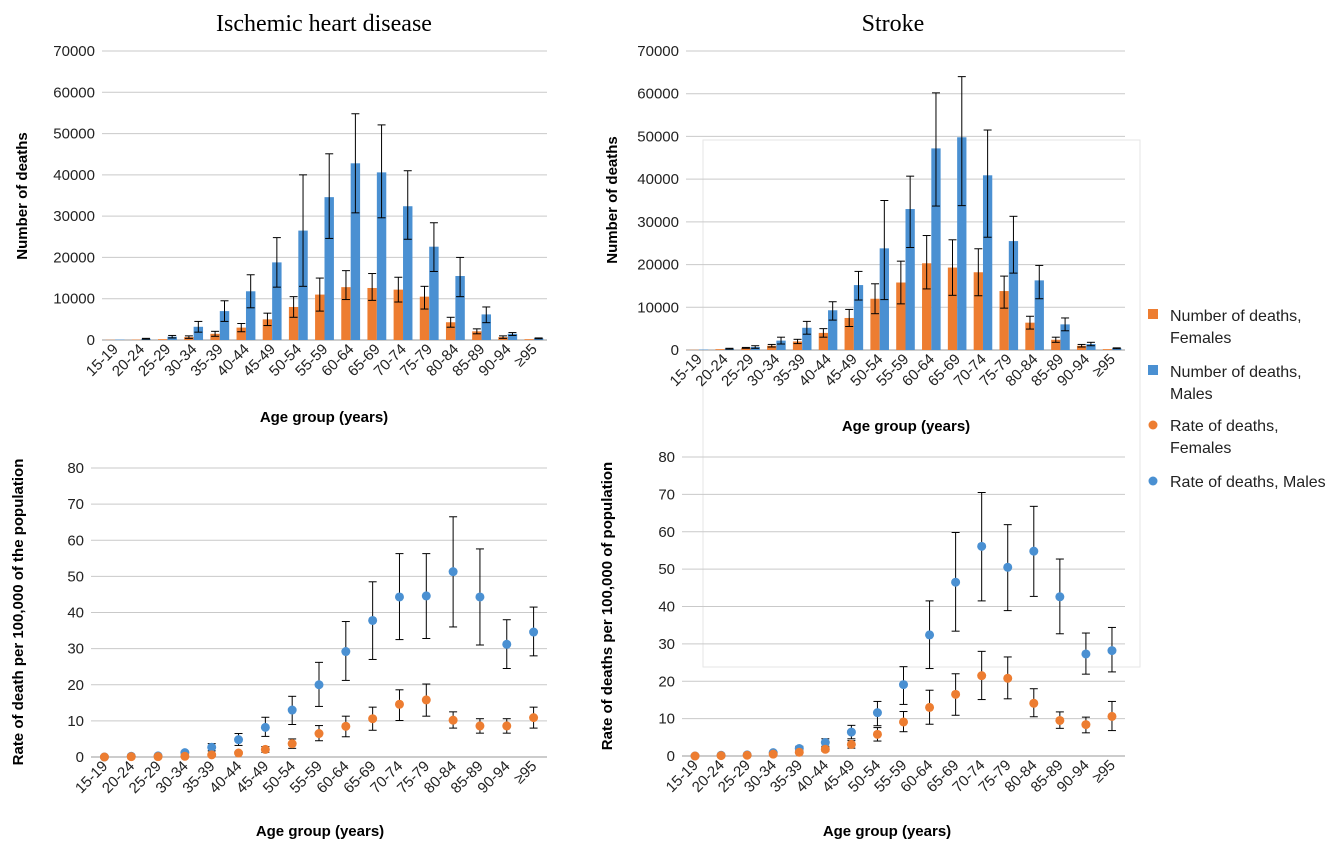 The height and width of the screenshot is (843, 1330). I want to click on chart-title: Stroke, so click(893, 24).